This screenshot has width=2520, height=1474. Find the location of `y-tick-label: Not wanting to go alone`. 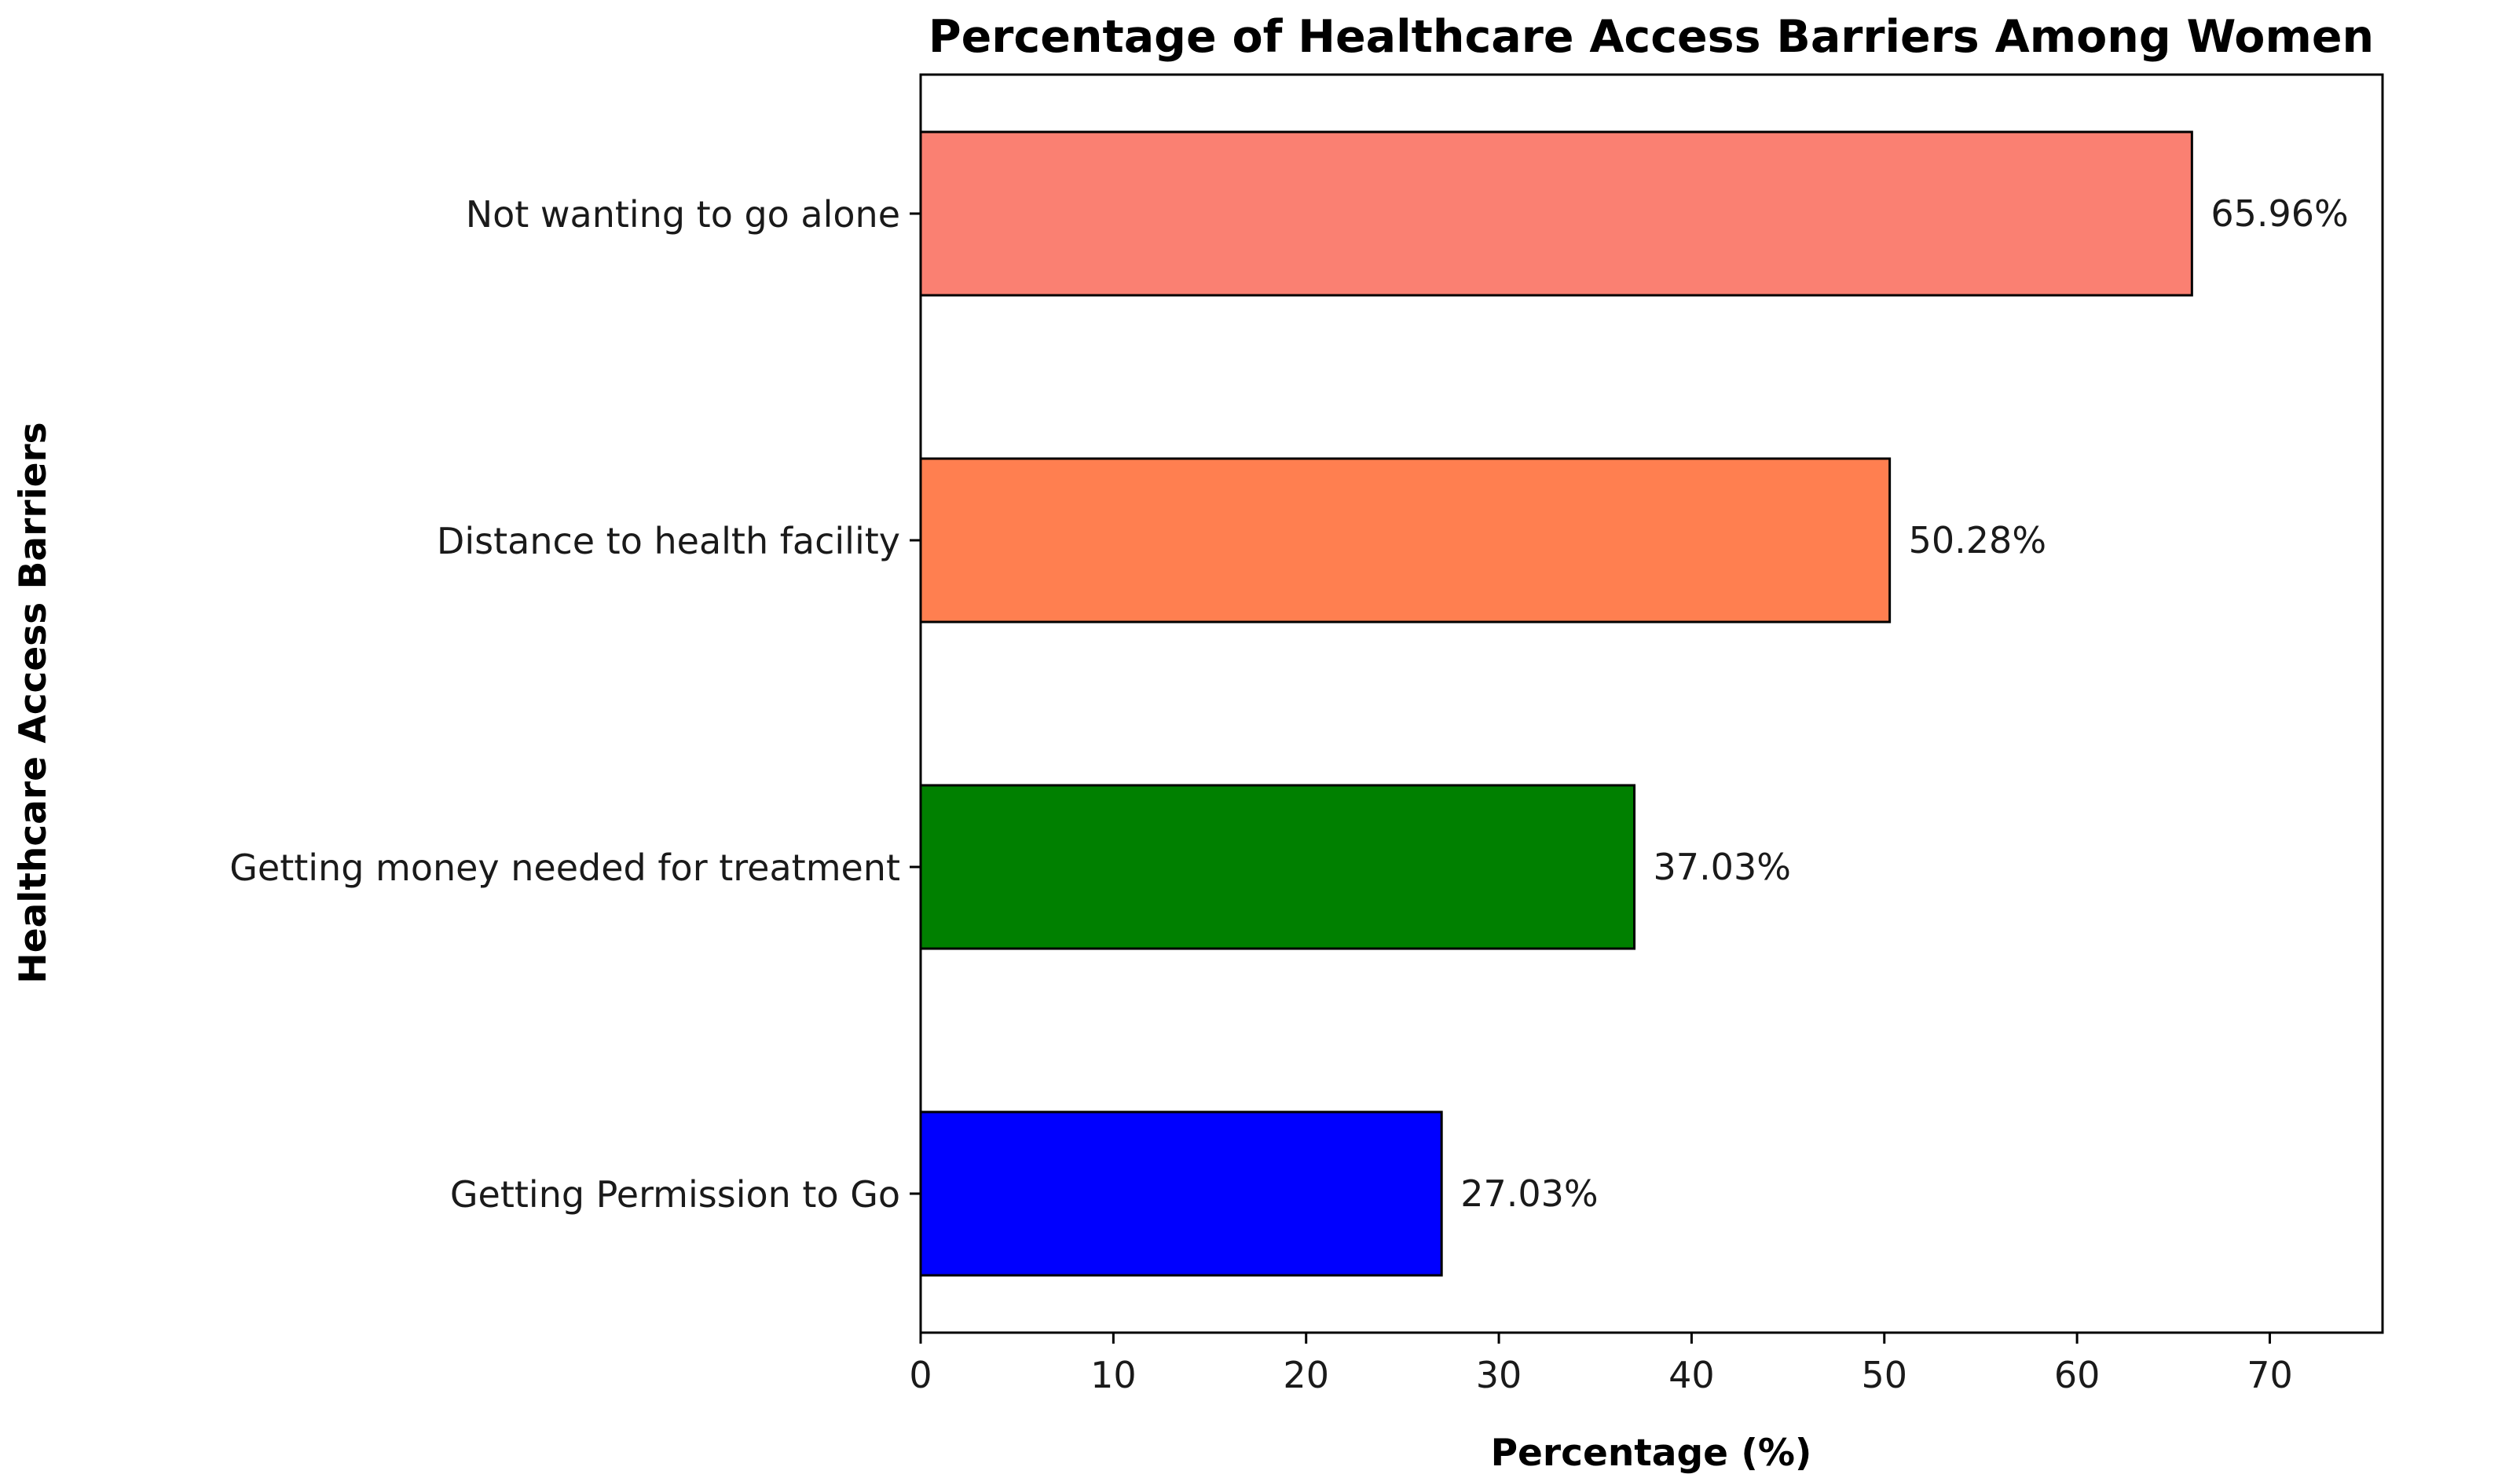

y-tick-label: Not wanting to go alone is located at coordinates (683, 214).